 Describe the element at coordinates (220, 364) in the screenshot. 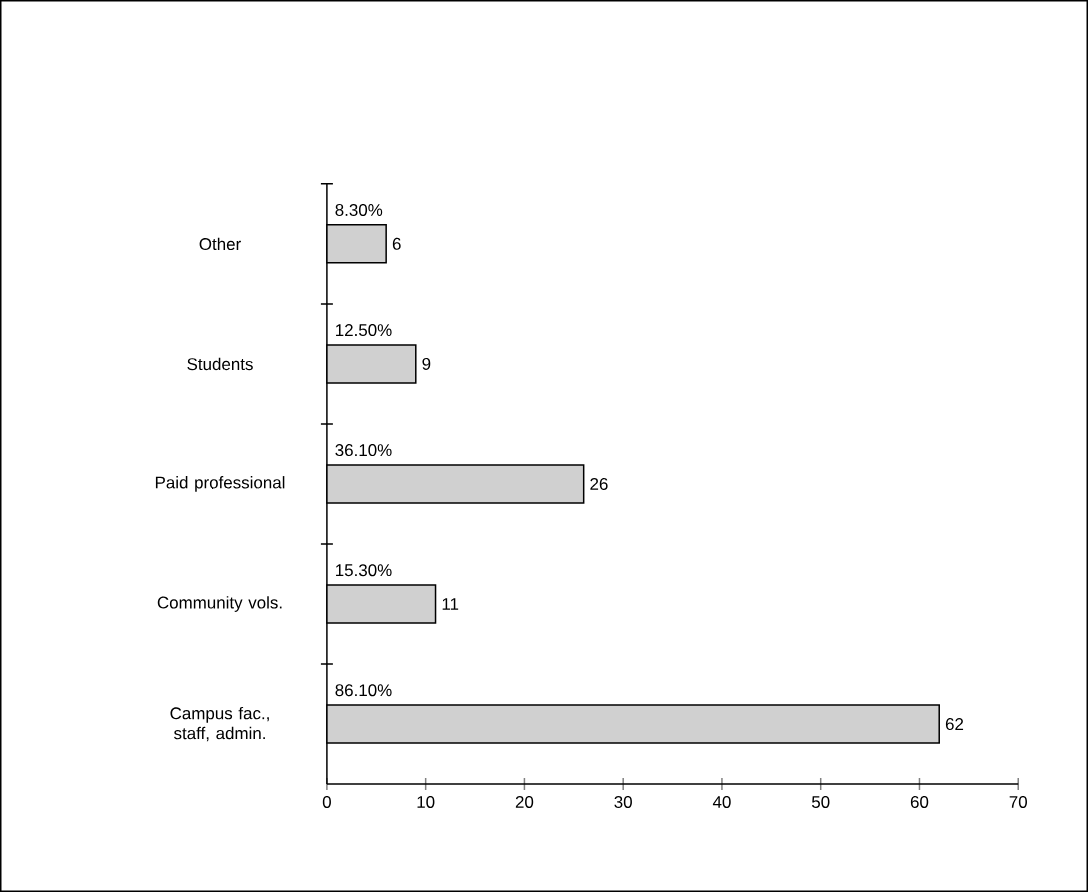

I see `y-tick-label: Students` at that location.